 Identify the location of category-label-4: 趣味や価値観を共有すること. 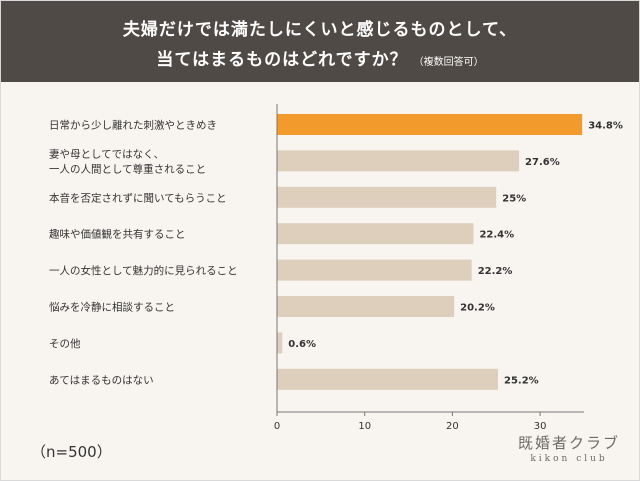
(117, 234).